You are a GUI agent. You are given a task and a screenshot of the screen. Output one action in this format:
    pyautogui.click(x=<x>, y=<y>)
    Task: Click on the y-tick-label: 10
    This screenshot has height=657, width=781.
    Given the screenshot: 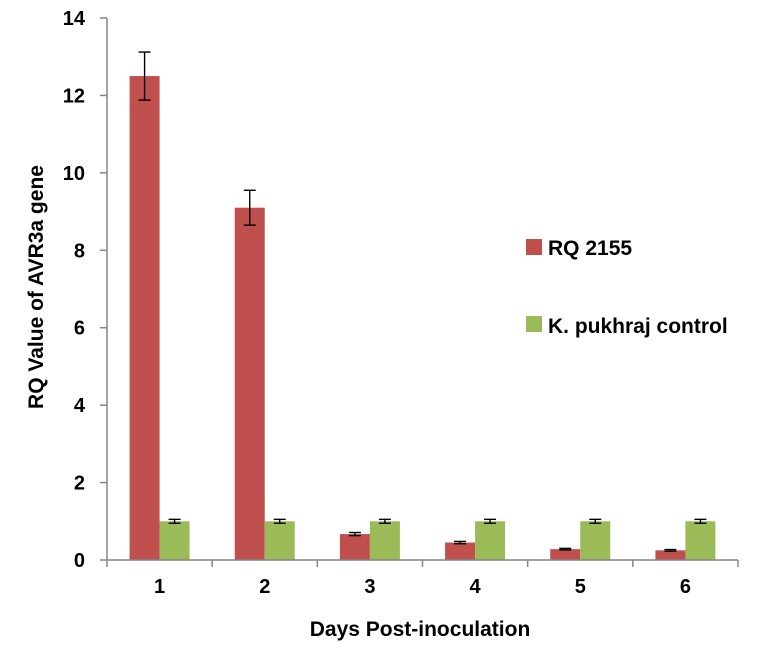 What is the action you would take?
    pyautogui.click(x=74, y=174)
    